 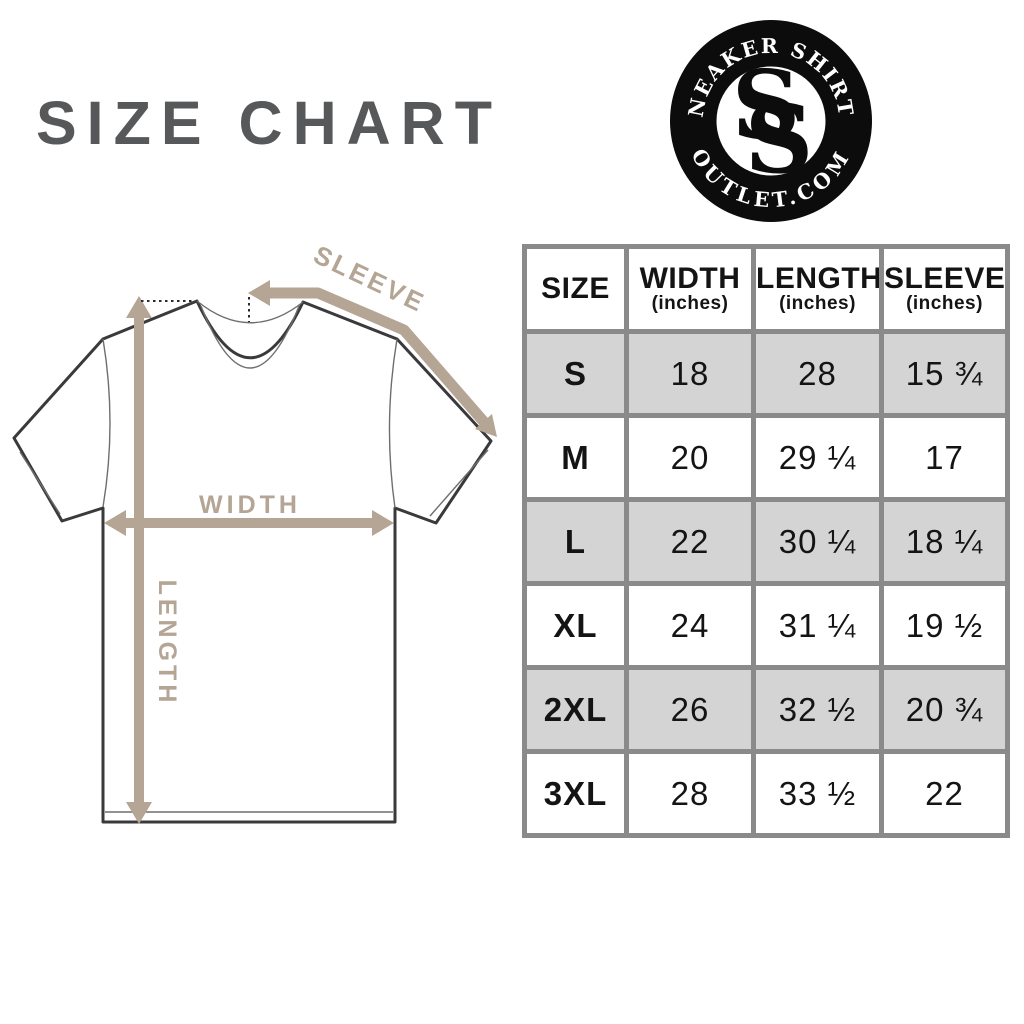 What do you see at coordinates (779, 139) in the screenshot?
I see `monogram-s-bottom: S` at bounding box center [779, 139].